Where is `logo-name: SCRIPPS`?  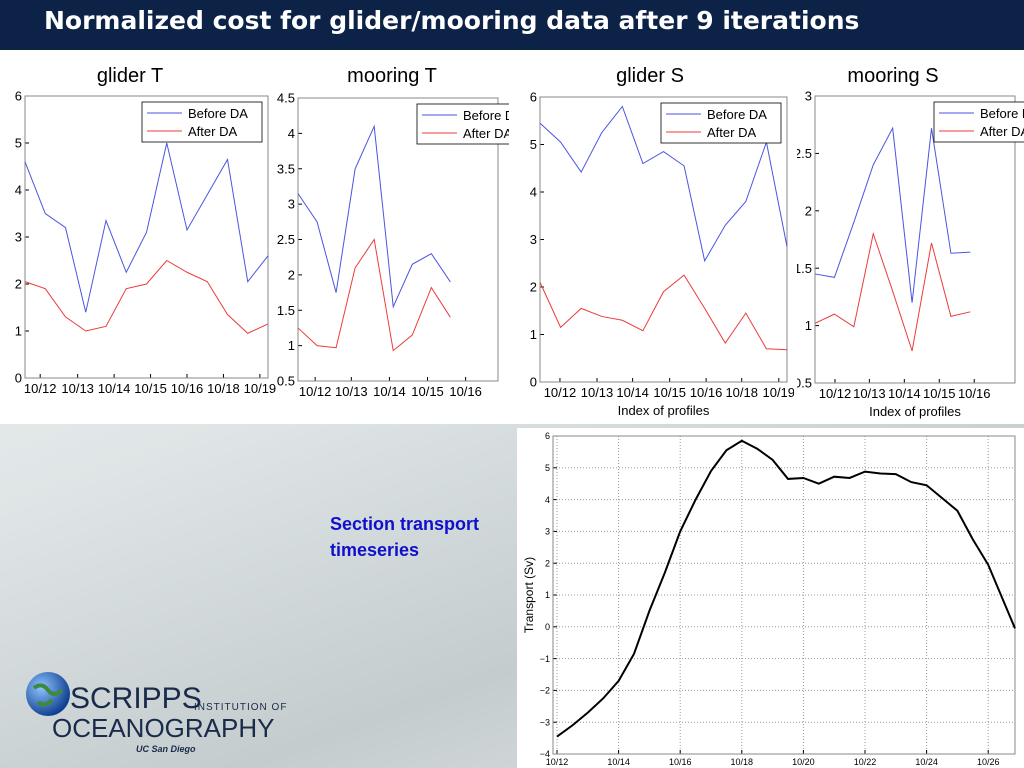
logo-name: SCRIPPS is located at coordinates (136, 698).